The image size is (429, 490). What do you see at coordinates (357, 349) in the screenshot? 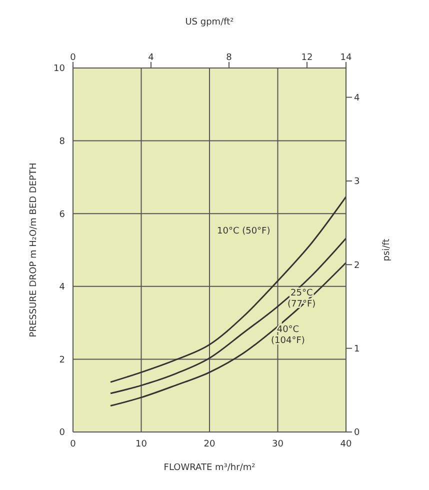
I see `y2-tick-label: 1` at bounding box center [357, 349].